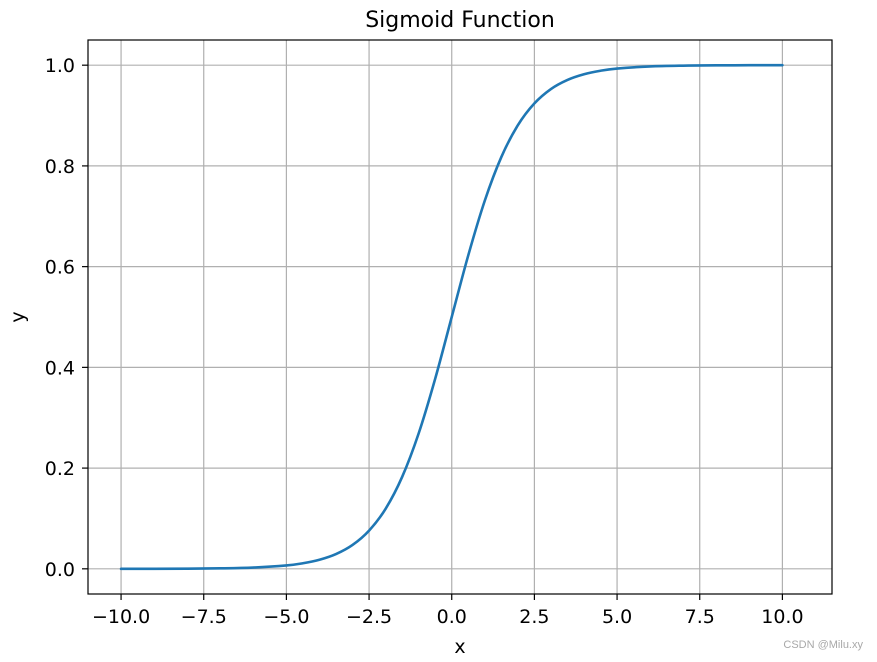 This screenshot has height=662, width=877. I want to click on x-tick-label: 10.0, so click(782, 617).